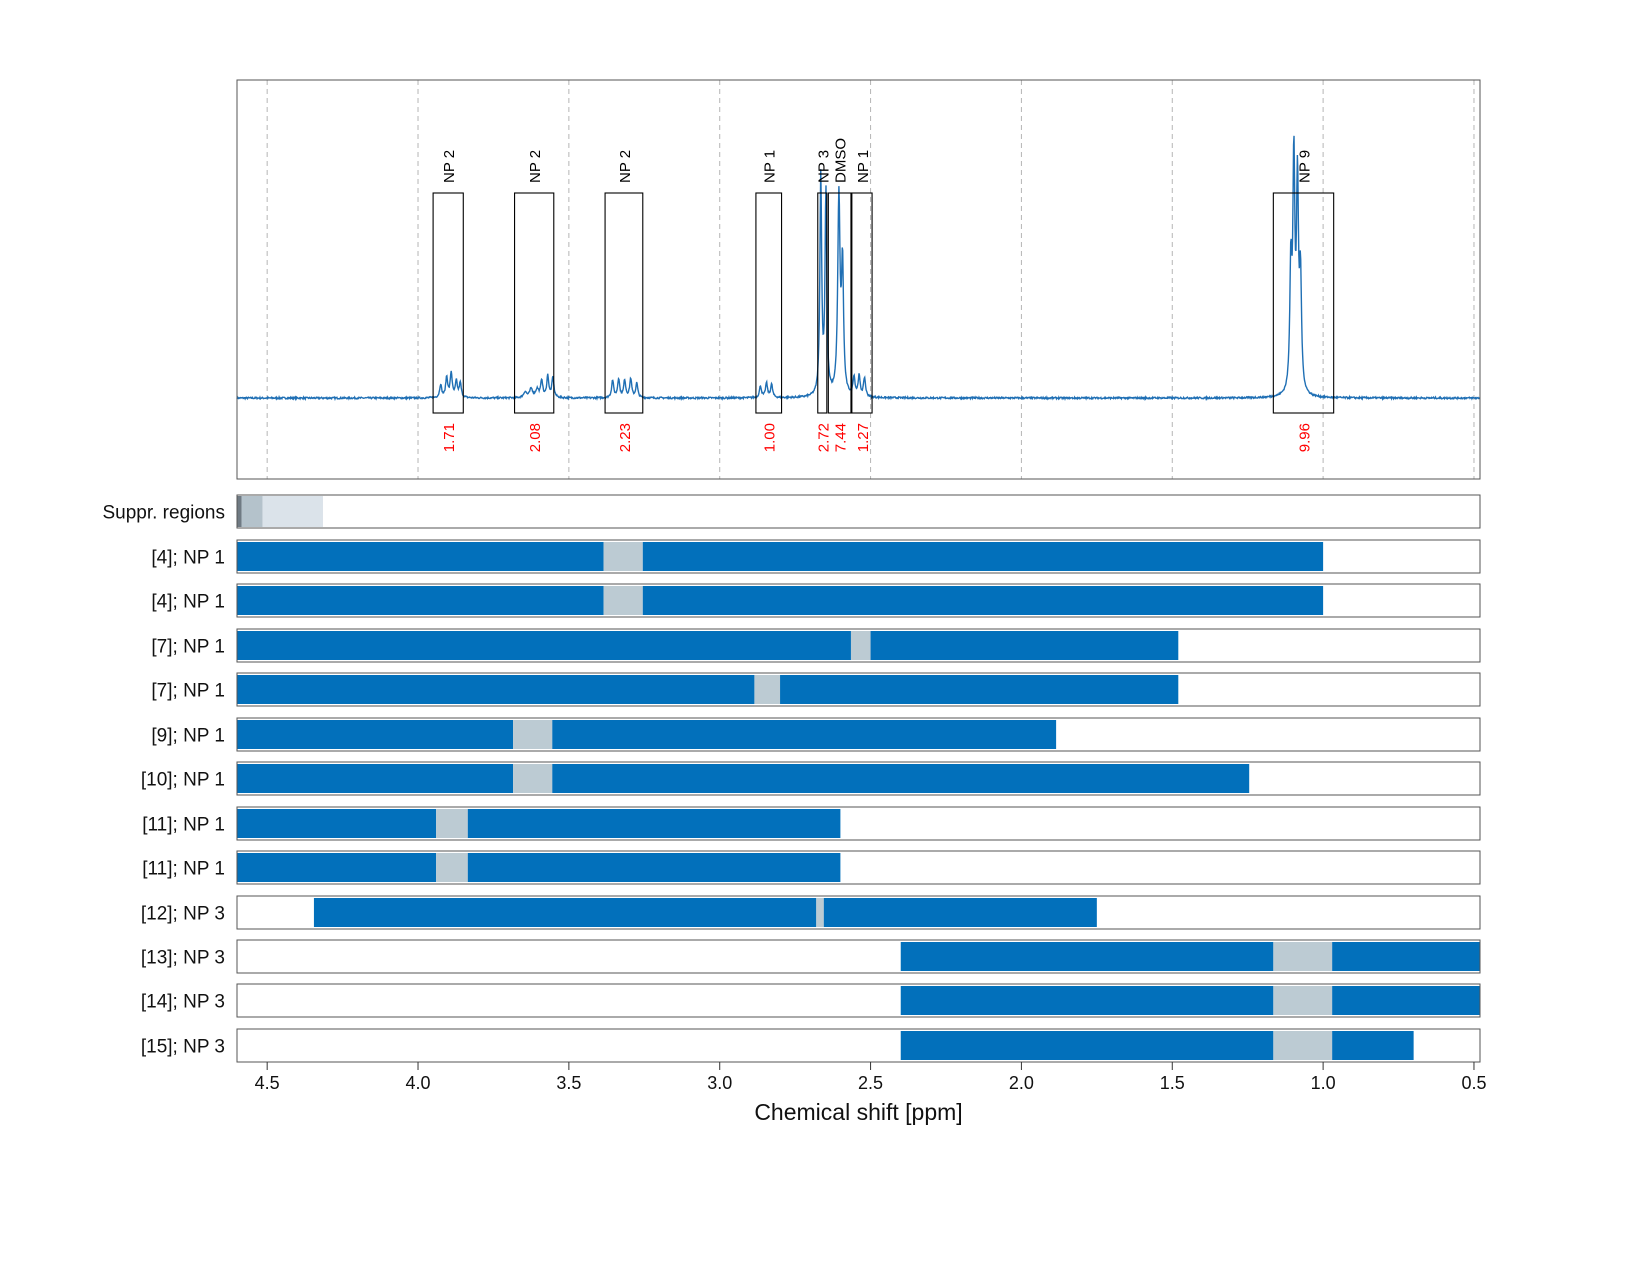  What do you see at coordinates (870, 1083) in the screenshot?
I see `x-tick-label: 2.5` at bounding box center [870, 1083].